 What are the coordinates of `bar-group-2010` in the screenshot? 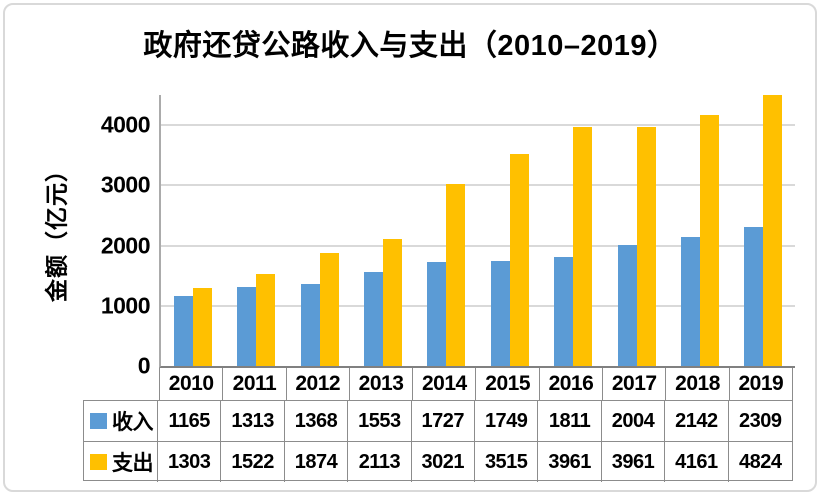 It's located at (192, 230).